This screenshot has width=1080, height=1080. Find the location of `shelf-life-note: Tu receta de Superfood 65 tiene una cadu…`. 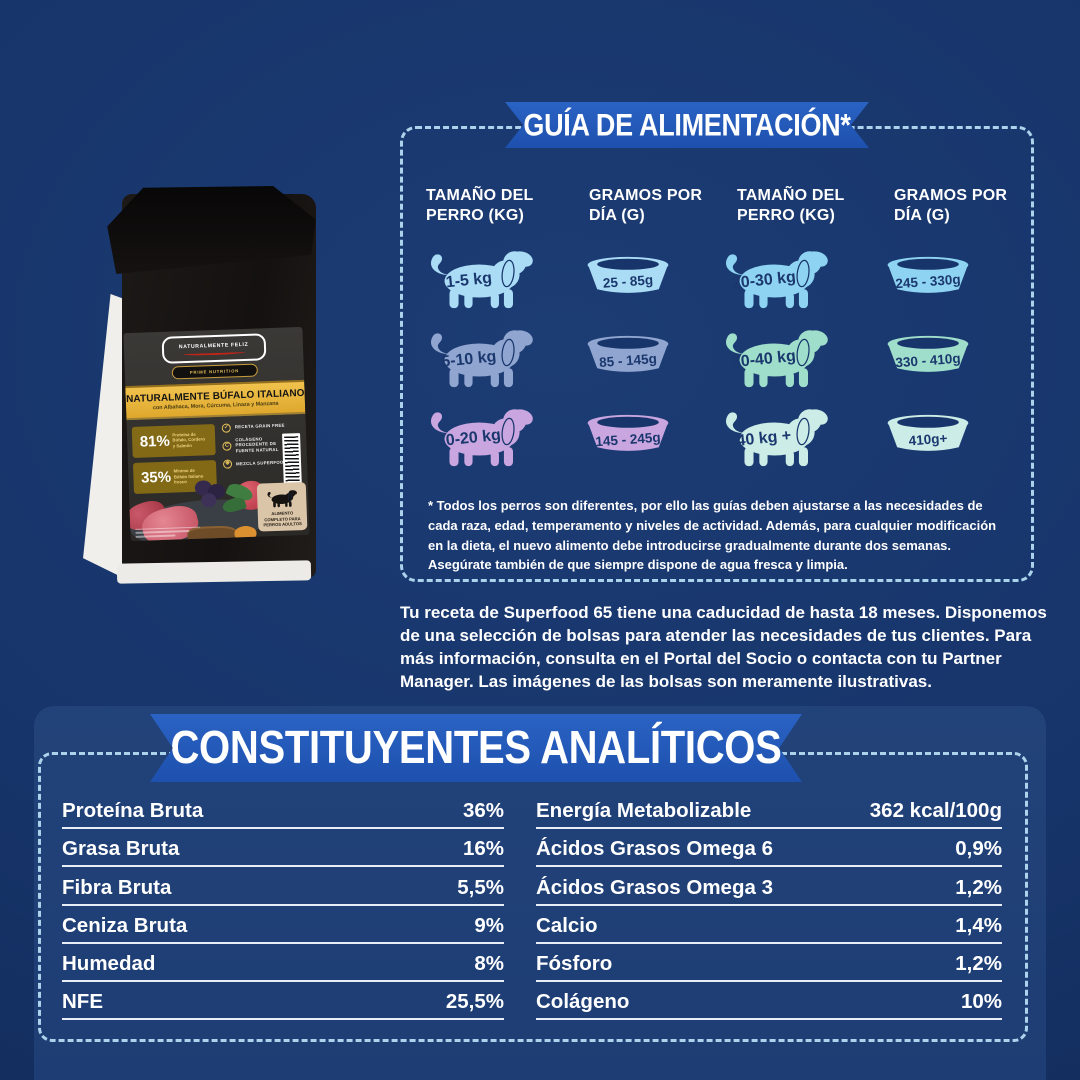

shelf-life-note: Tu receta de Superfood 65 tiene una cadu… is located at coordinates (723, 647).